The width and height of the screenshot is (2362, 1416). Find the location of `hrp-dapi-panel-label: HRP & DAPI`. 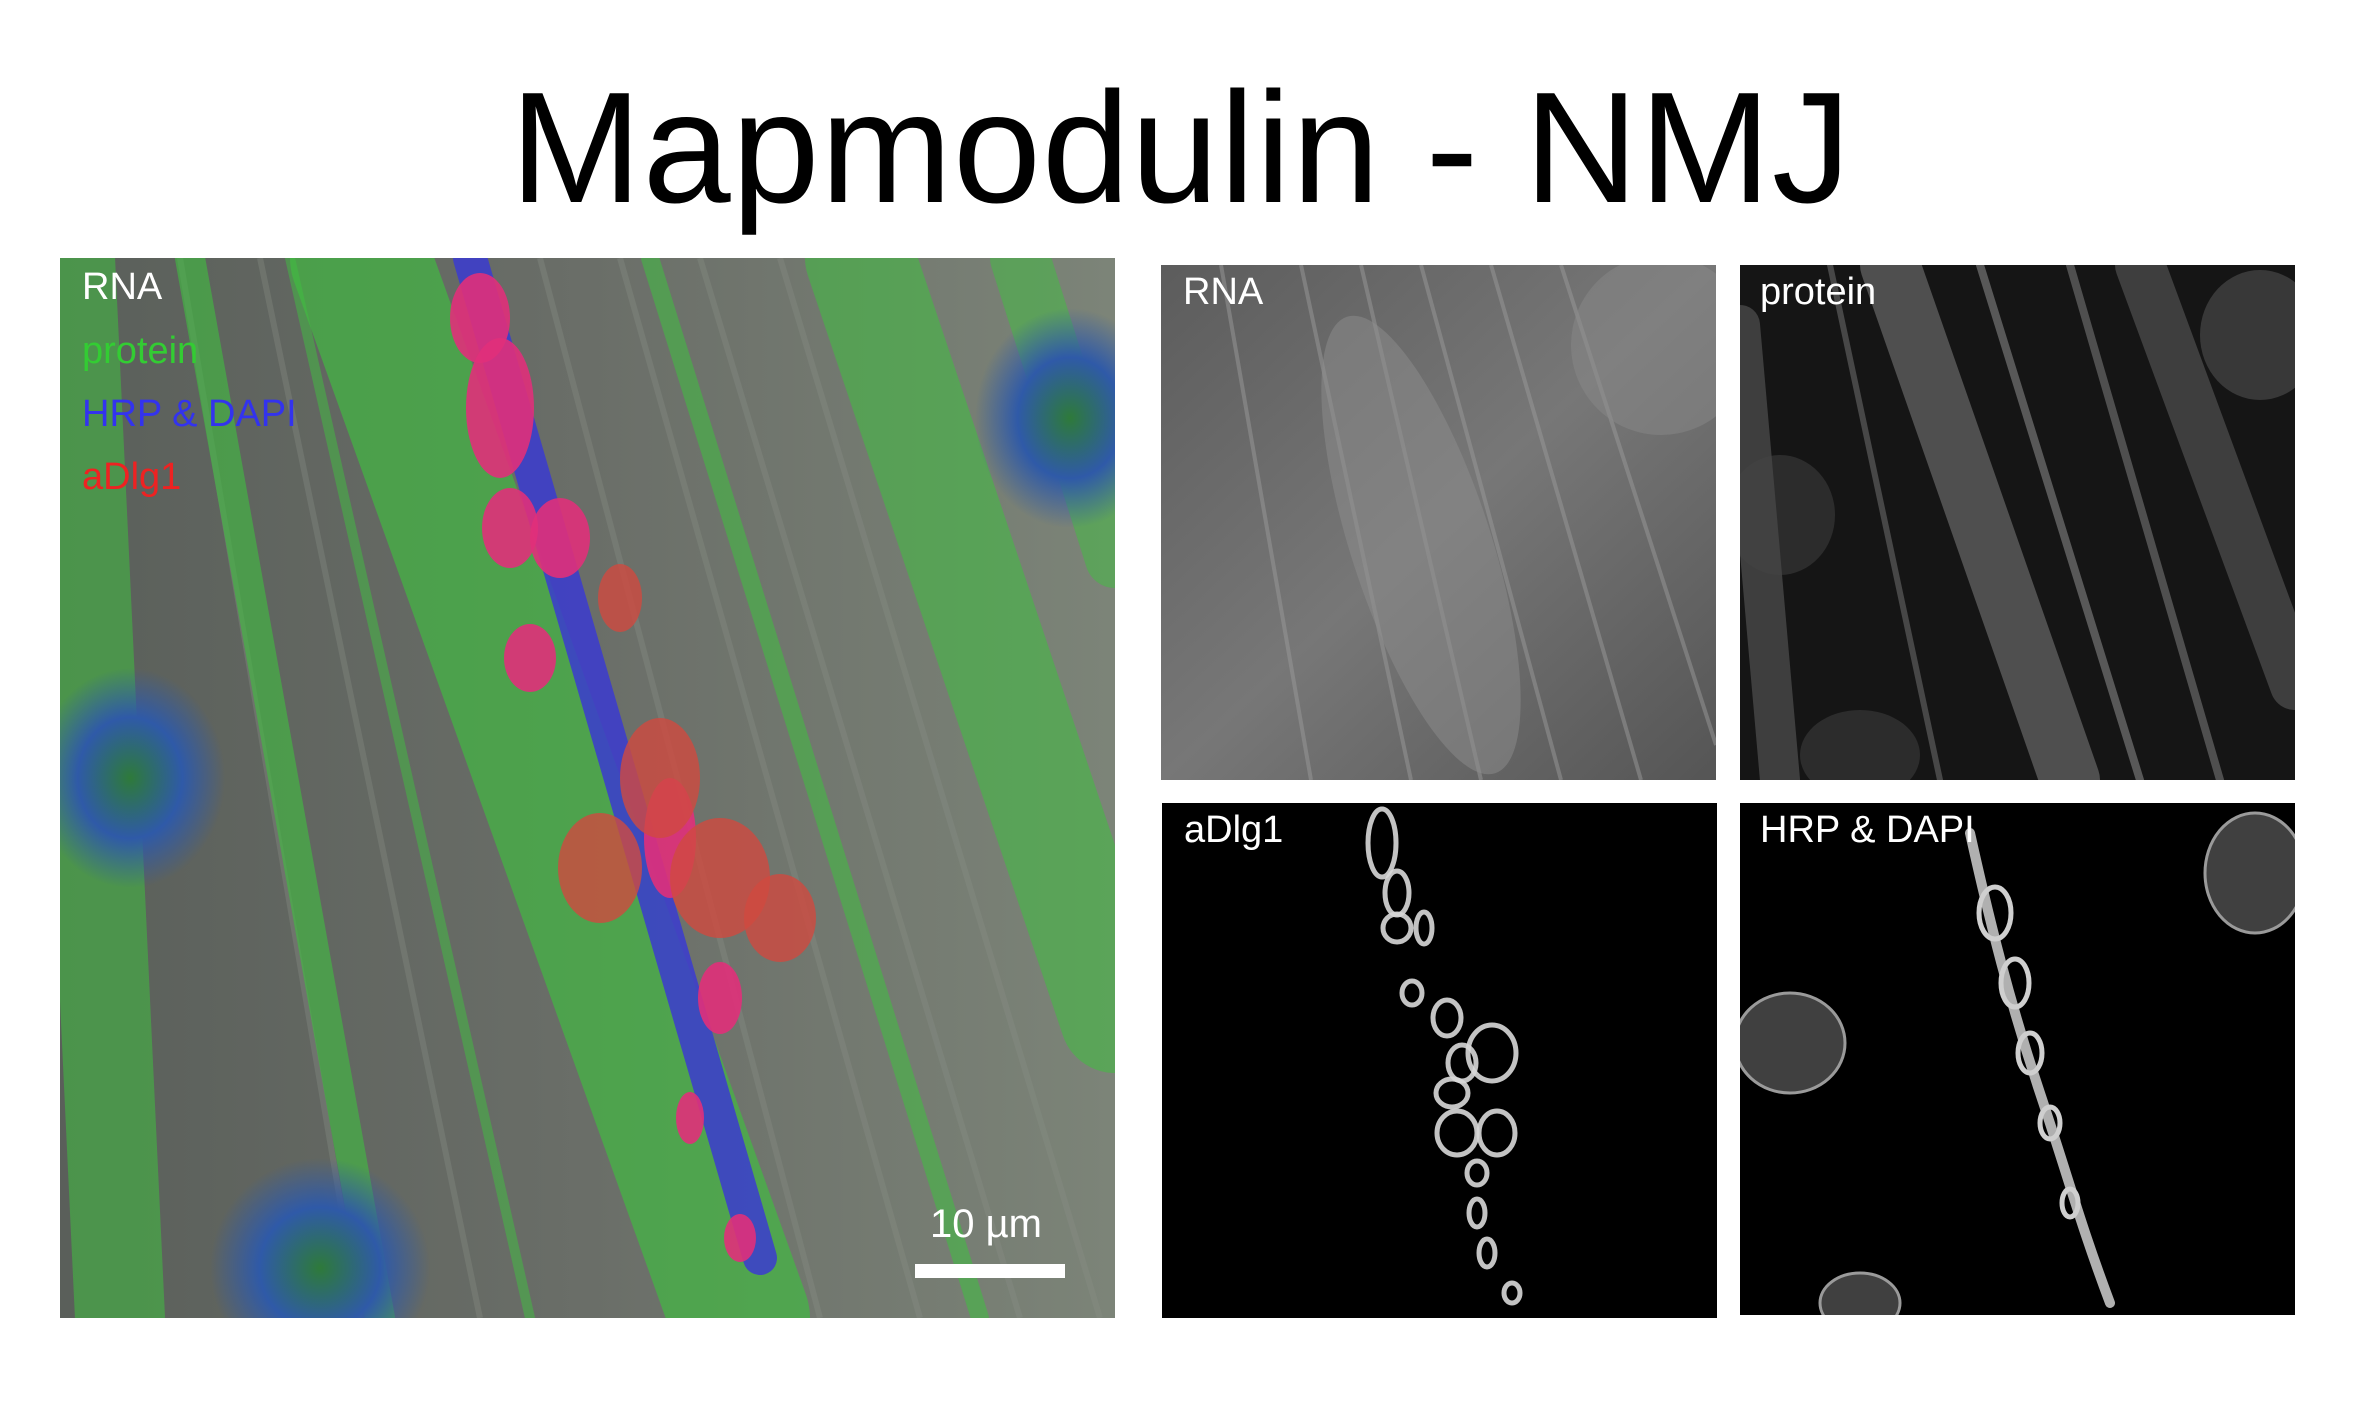

hrp-dapi-panel-label: HRP & DAPI is located at coordinates (1867, 830).